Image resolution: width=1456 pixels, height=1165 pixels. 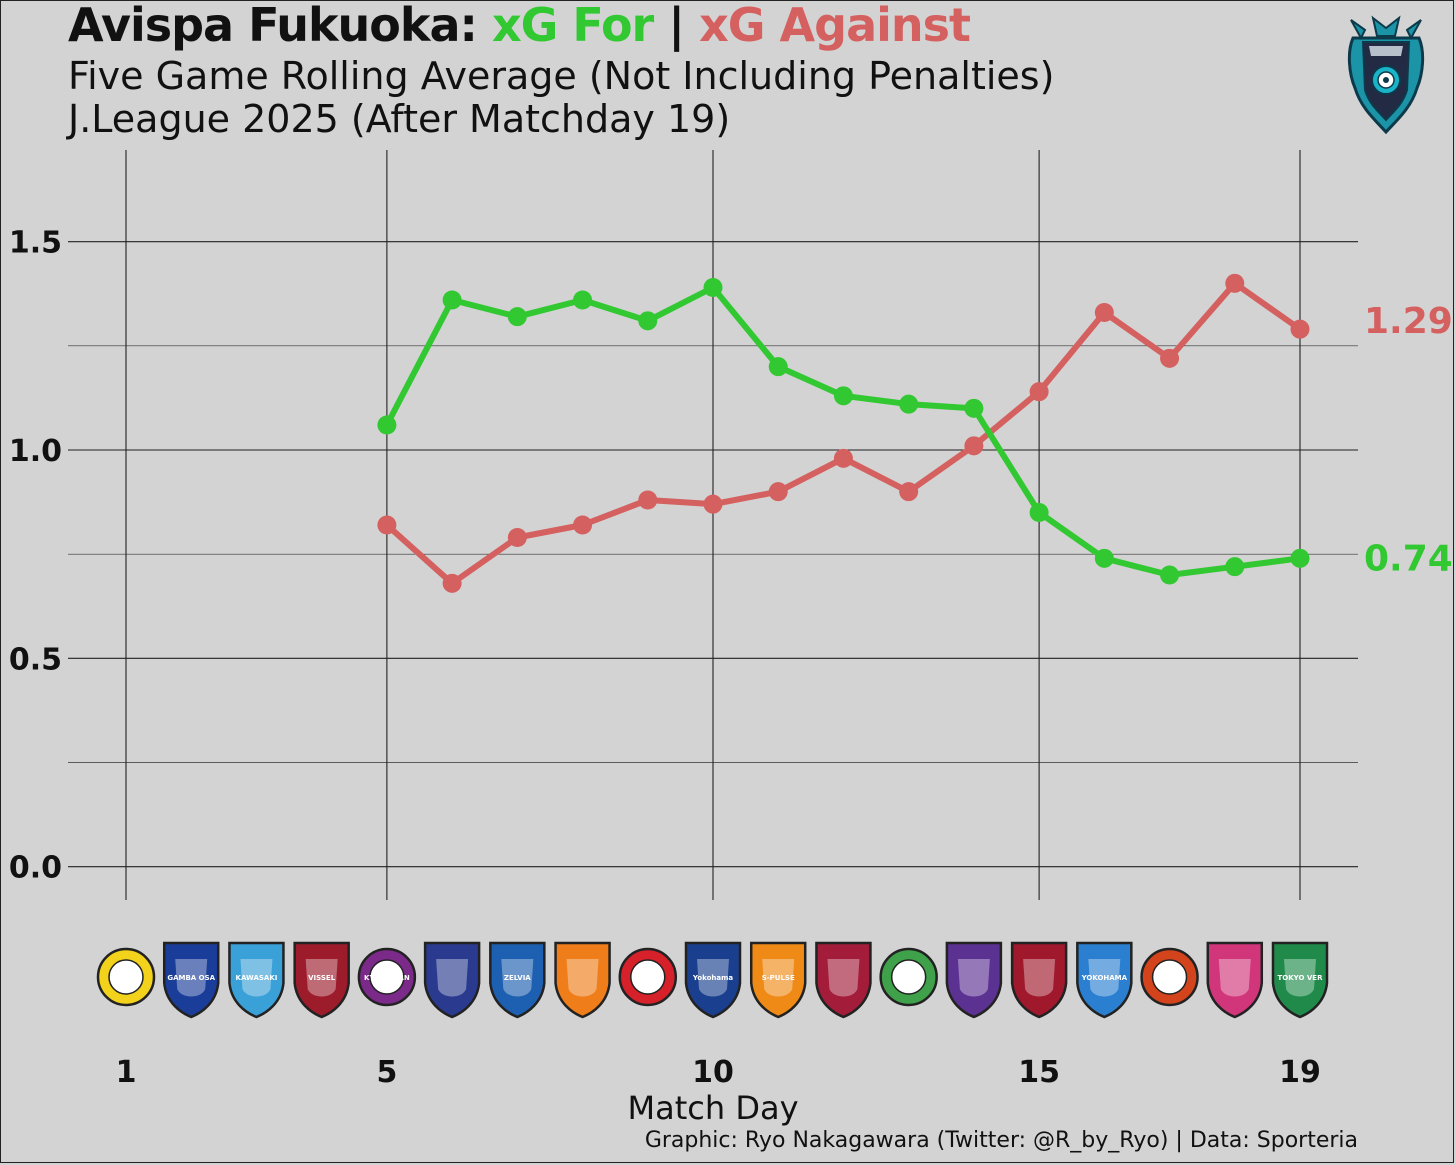 I want to click on crest-text: KYOTO SAN, so click(x=387, y=978).